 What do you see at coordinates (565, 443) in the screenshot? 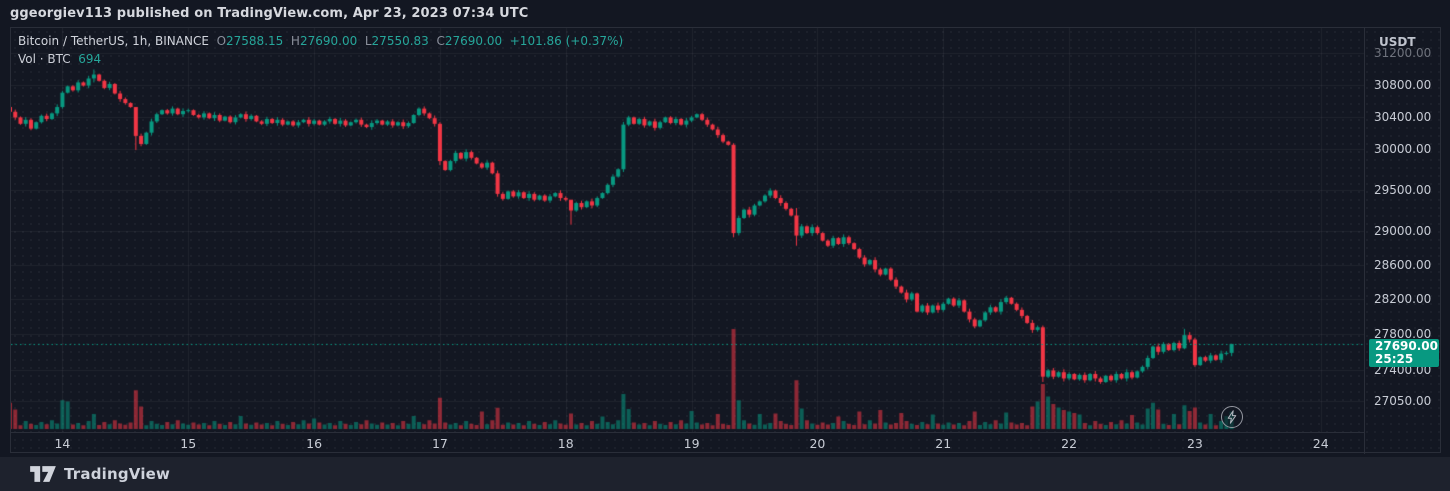
I see `time-tick-18: 18` at bounding box center [565, 443].